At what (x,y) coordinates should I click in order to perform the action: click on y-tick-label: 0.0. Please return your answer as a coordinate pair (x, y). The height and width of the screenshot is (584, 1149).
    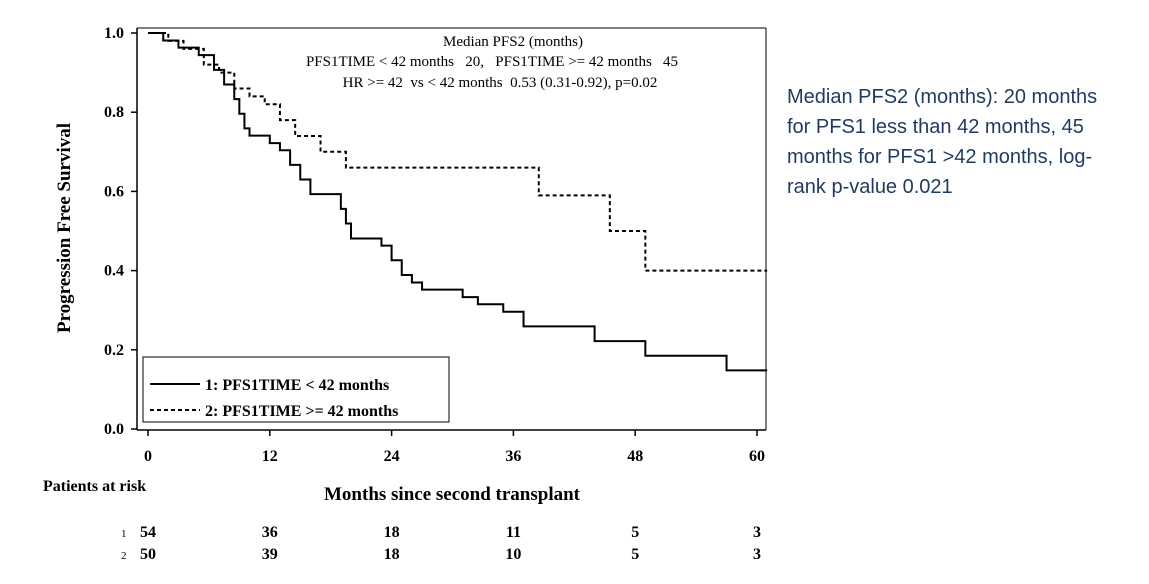
    Looking at the image, I should click on (114, 429).